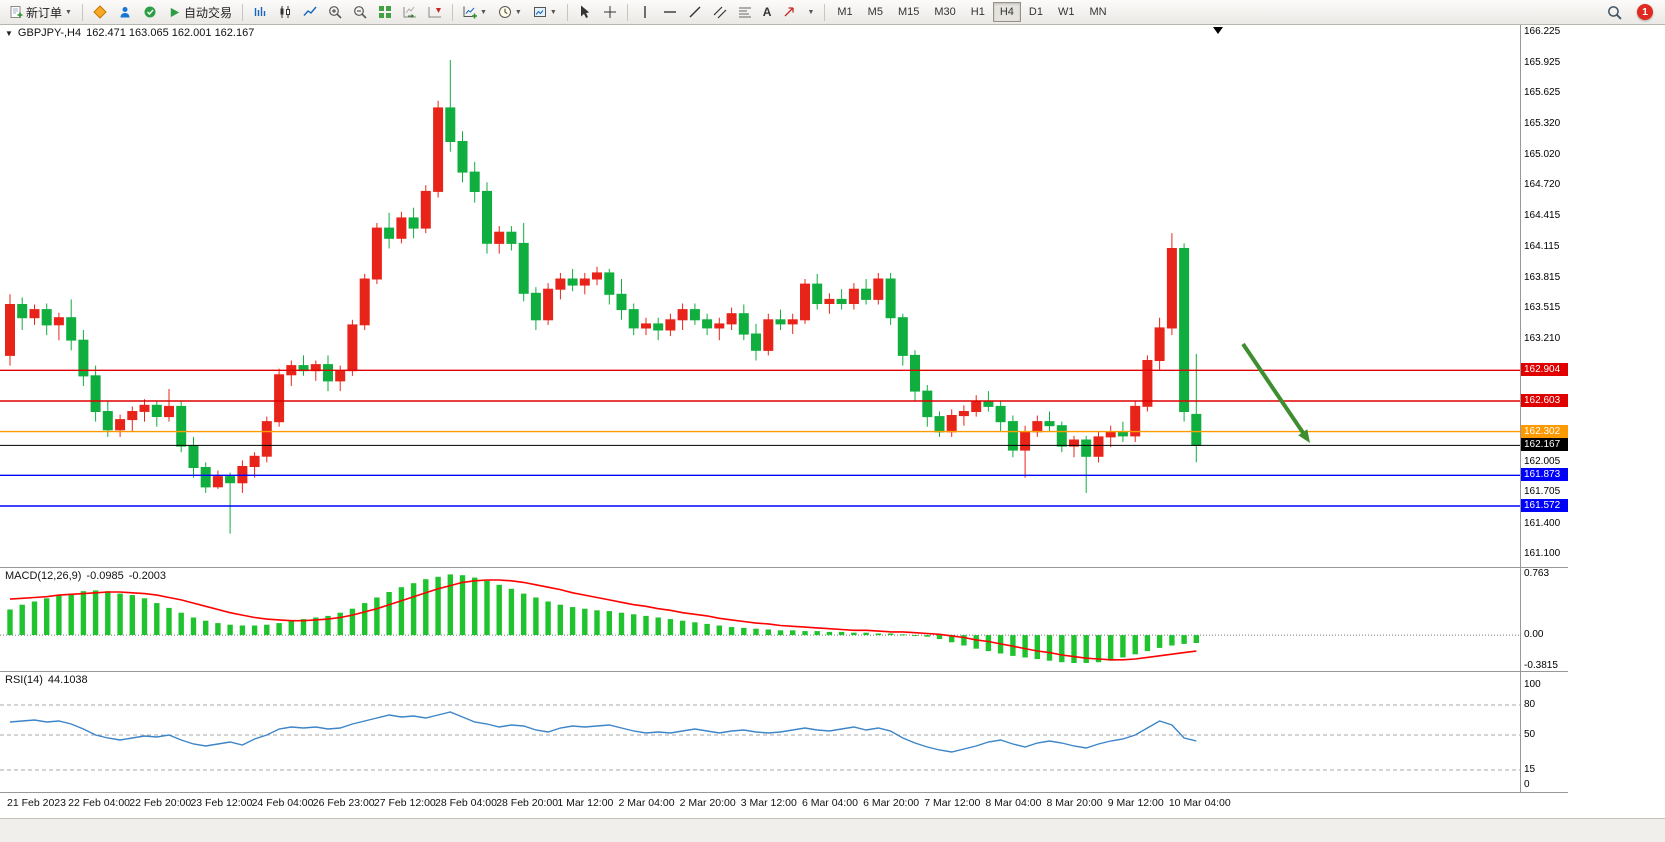 The image size is (1665, 842). What do you see at coordinates (1544, 620) in the screenshot?
I see `price-axis-macd-section` at bounding box center [1544, 620].